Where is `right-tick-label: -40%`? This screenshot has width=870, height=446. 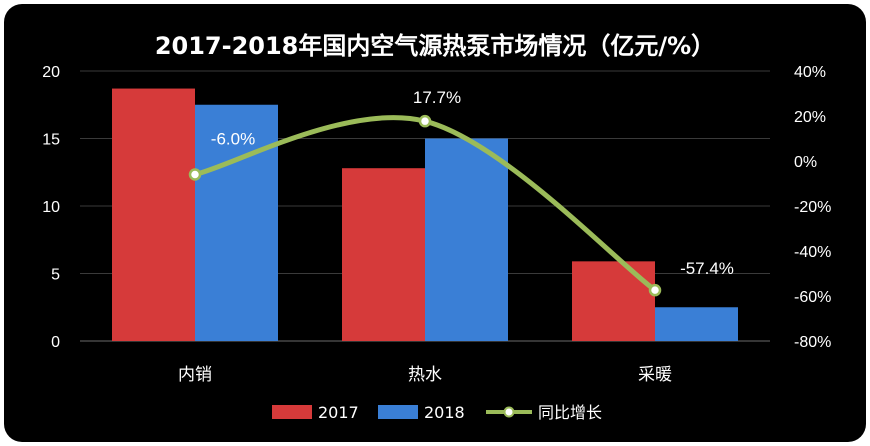
right-tick-label: -40% is located at coordinates (812, 252).